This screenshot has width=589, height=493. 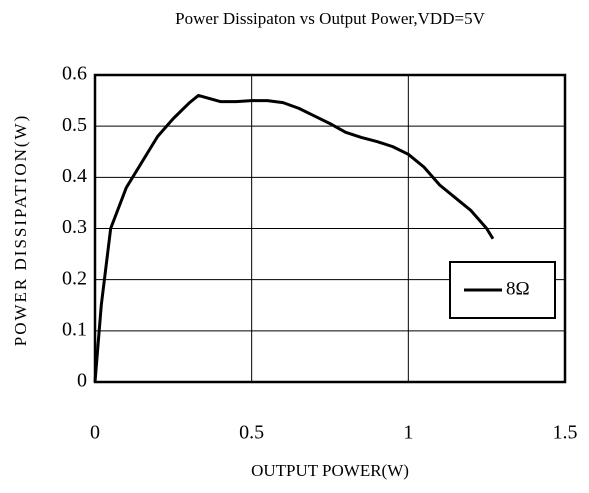 What do you see at coordinates (74, 329) in the screenshot?
I see `y-tick-label: 0.1` at bounding box center [74, 329].